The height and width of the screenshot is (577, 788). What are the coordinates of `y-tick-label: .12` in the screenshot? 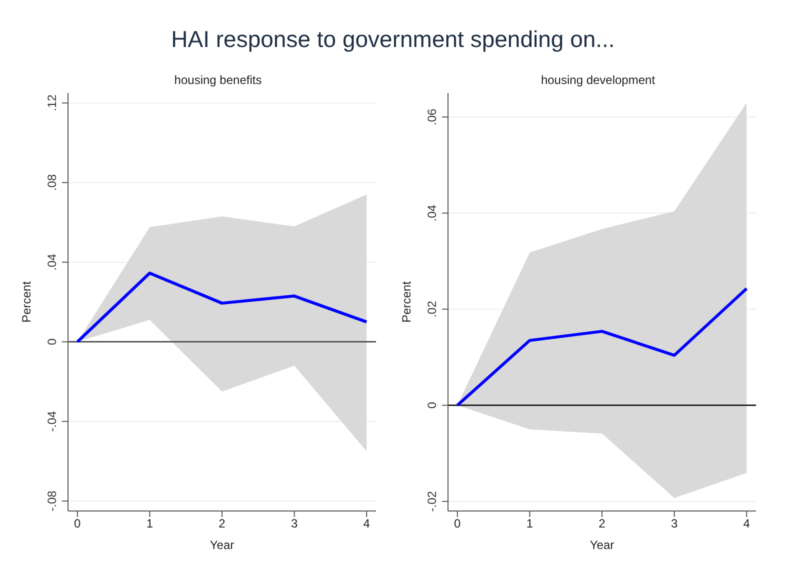 It's located at (52, 103).